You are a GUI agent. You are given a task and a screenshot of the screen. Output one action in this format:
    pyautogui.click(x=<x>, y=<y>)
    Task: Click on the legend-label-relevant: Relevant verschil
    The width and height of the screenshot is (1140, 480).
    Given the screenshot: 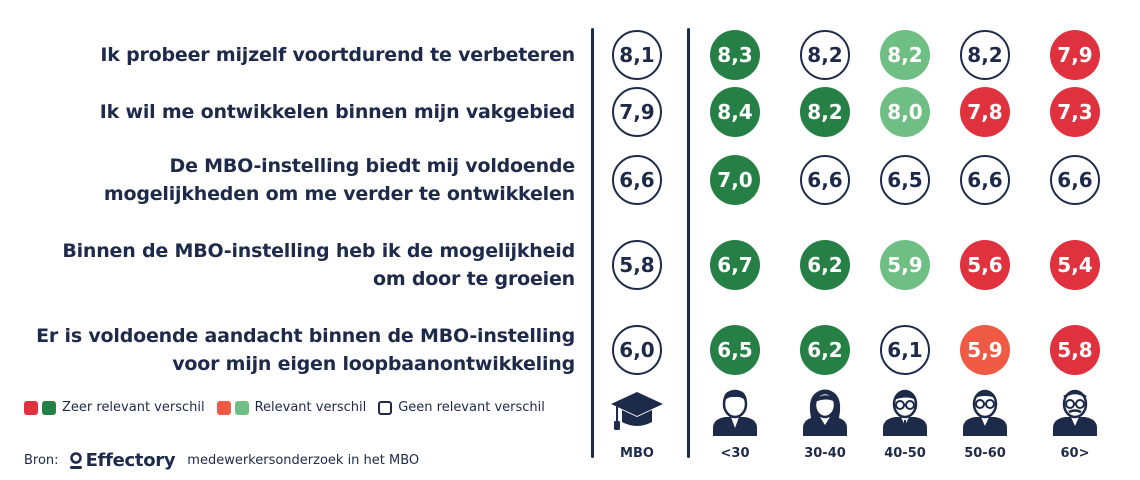 What is the action you would take?
    pyautogui.click(x=310, y=407)
    